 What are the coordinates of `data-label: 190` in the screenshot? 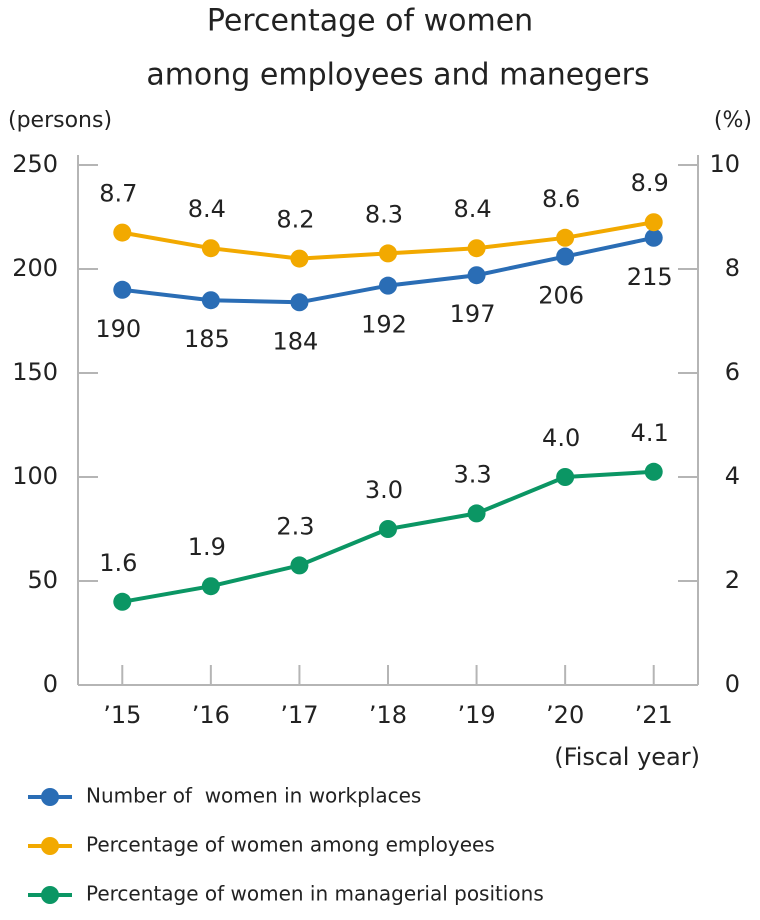 It's located at (118, 329).